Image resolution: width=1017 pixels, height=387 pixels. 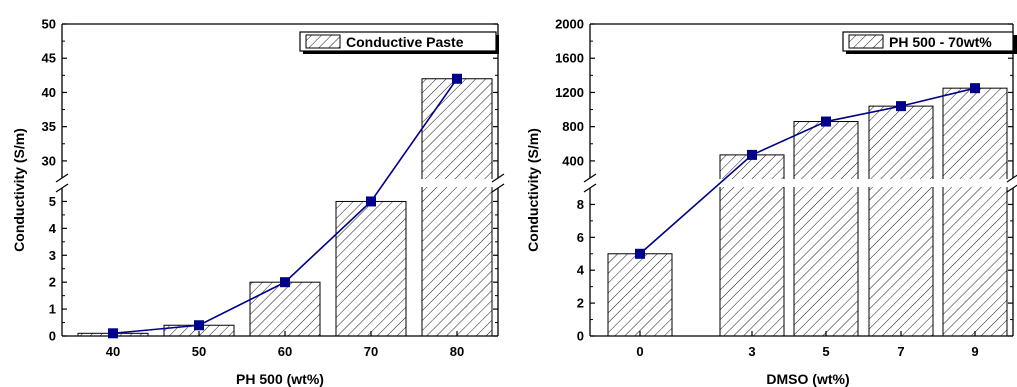 I want to click on x-tick-label: 0, so click(x=639, y=351).